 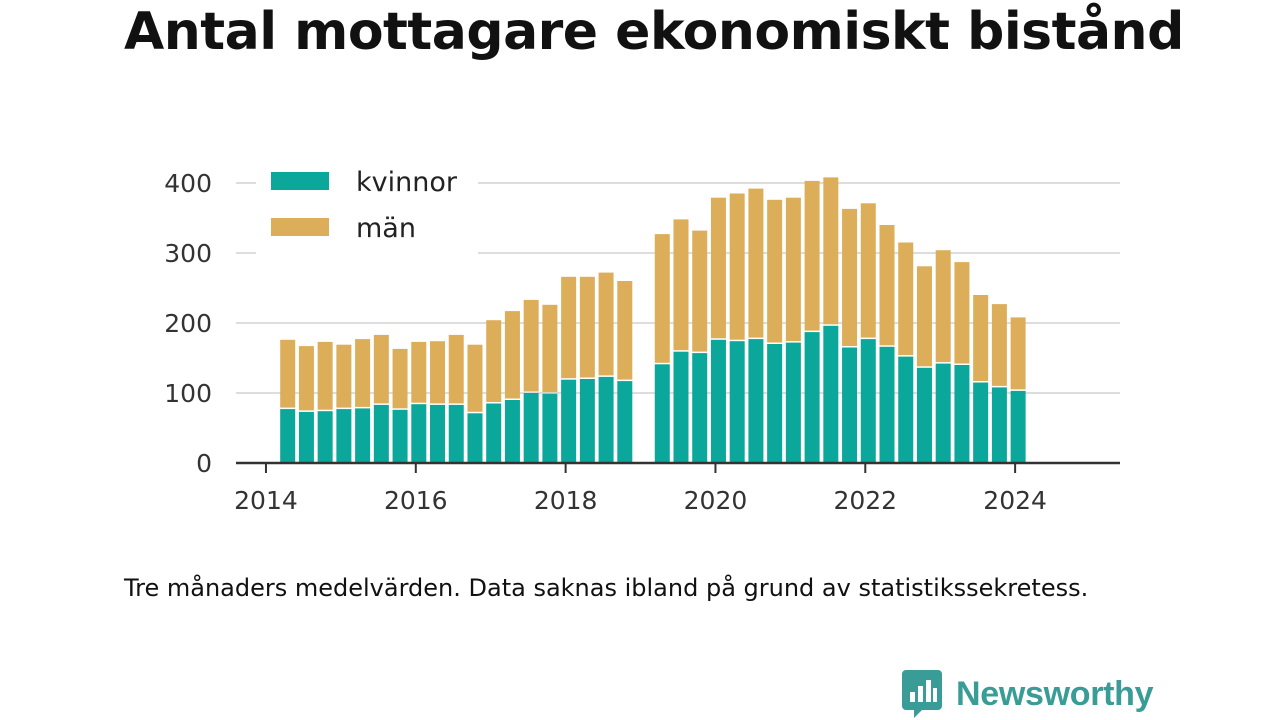 I want to click on legend-swatch-kvinnor, so click(x=300, y=181).